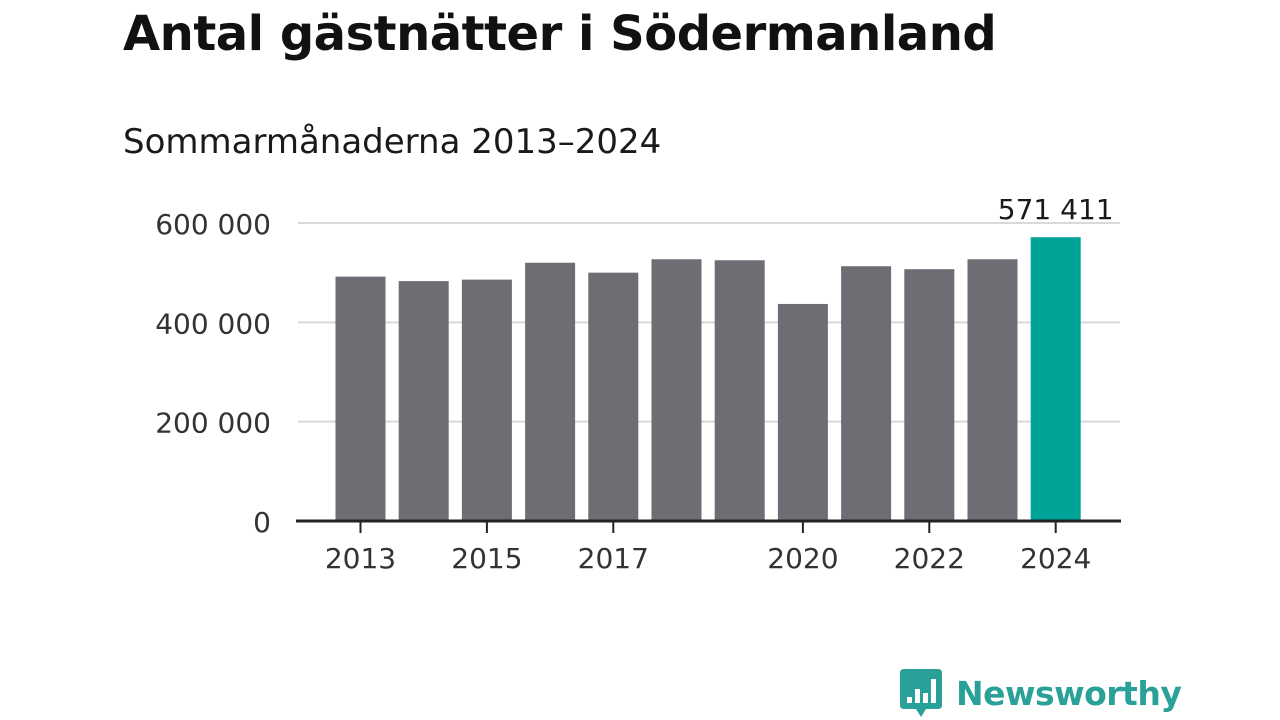 The height and width of the screenshot is (720, 1280). What do you see at coordinates (739, 390) in the screenshot?
I see `bar-2019` at bounding box center [739, 390].